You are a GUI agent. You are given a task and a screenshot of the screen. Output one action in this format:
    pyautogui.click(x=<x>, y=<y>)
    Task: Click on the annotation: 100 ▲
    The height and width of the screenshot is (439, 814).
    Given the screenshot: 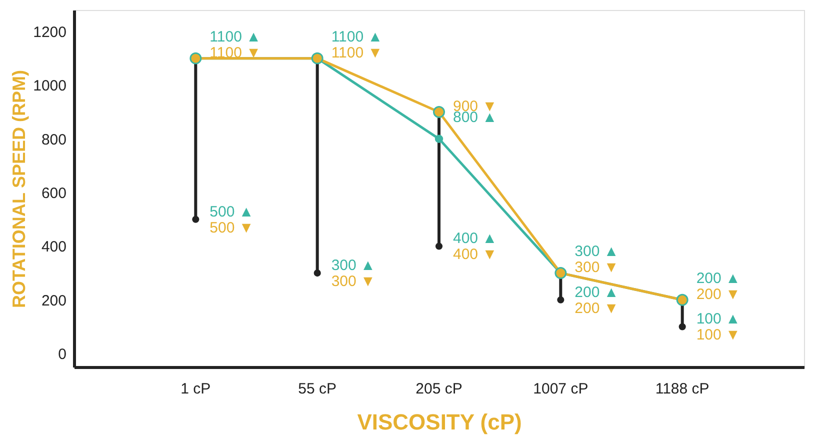 What is the action you would take?
    pyautogui.click(x=718, y=319)
    